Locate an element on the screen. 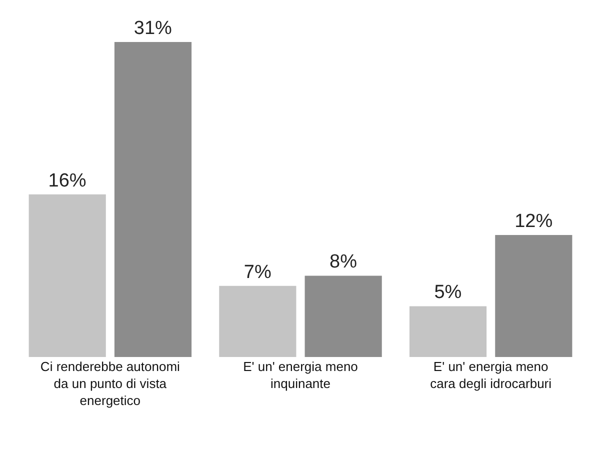  data-label: 16% is located at coordinates (67, 181).